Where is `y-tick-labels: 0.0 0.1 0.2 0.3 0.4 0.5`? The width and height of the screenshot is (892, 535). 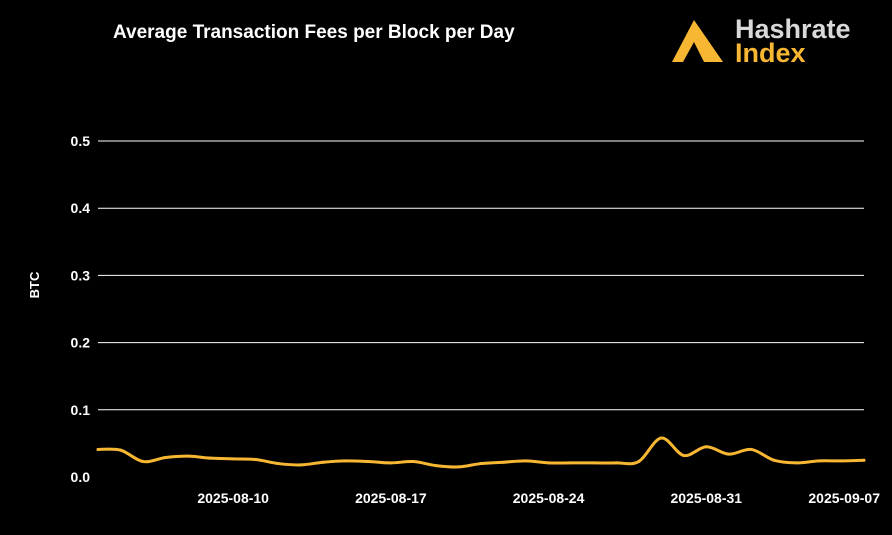
y-tick-labels: 0.0 0.1 0.2 0.3 0.4 0.5 is located at coordinates (81, 309).